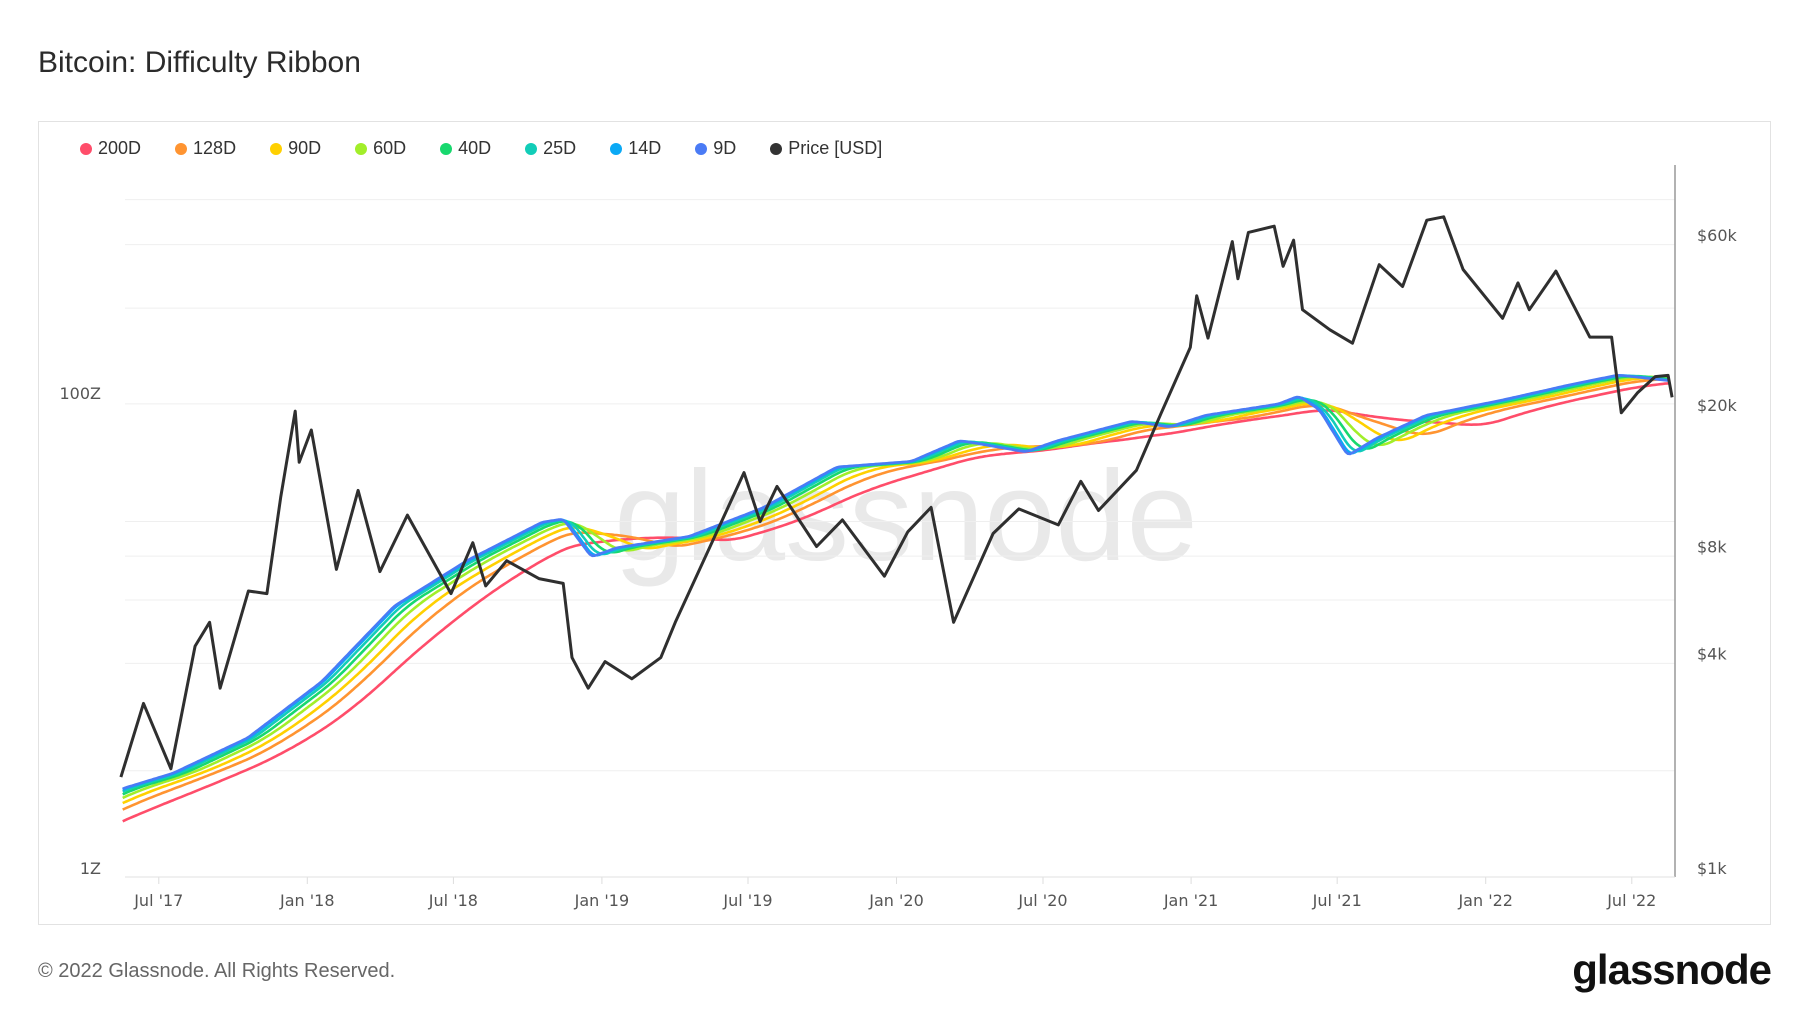 The width and height of the screenshot is (1800, 1013). I want to click on legend-item-price-usd: Price [USD], so click(826, 148).